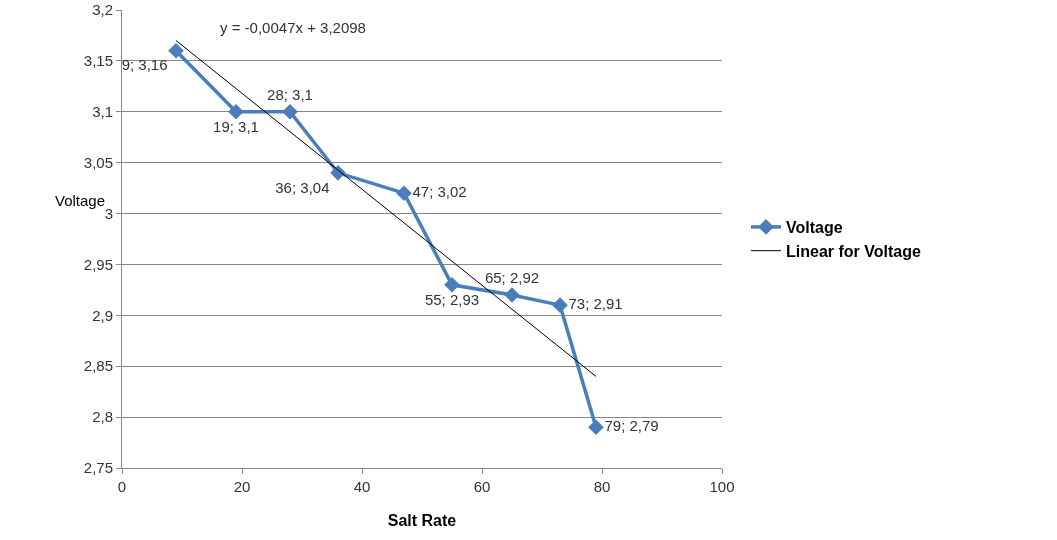  Describe the element at coordinates (98, 468) in the screenshot. I see `y-tick-label: 2,75` at that location.